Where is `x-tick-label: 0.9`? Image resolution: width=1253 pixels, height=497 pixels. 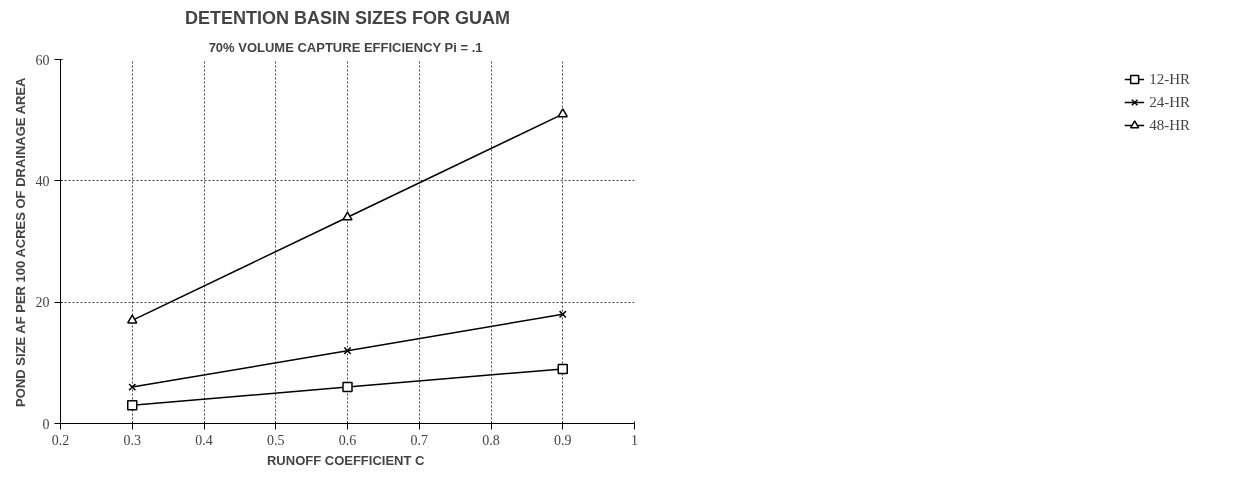 x-tick-label: 0.9 is located at coordinates (563, 440).